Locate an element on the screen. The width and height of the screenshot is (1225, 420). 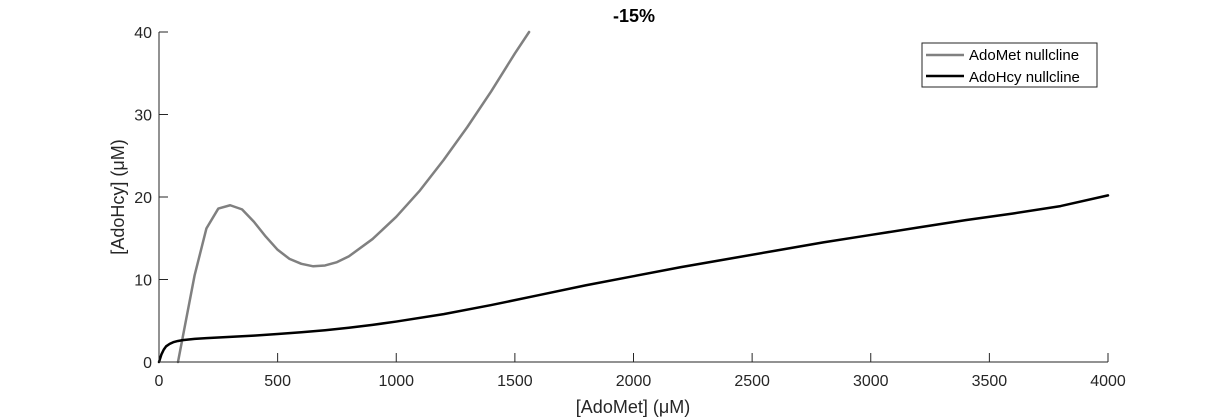
x-tick-label: 2000 is located at coordinates (634, 381).